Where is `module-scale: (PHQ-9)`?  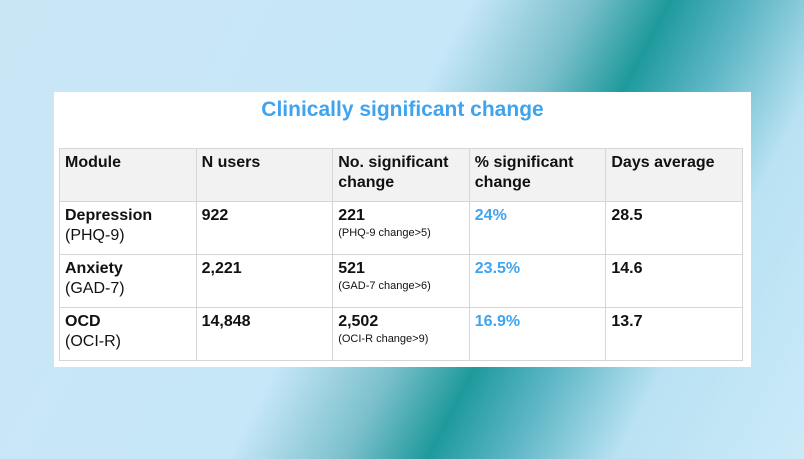
module-scale: (PHQ-9) is located at coordinates (95, 235).